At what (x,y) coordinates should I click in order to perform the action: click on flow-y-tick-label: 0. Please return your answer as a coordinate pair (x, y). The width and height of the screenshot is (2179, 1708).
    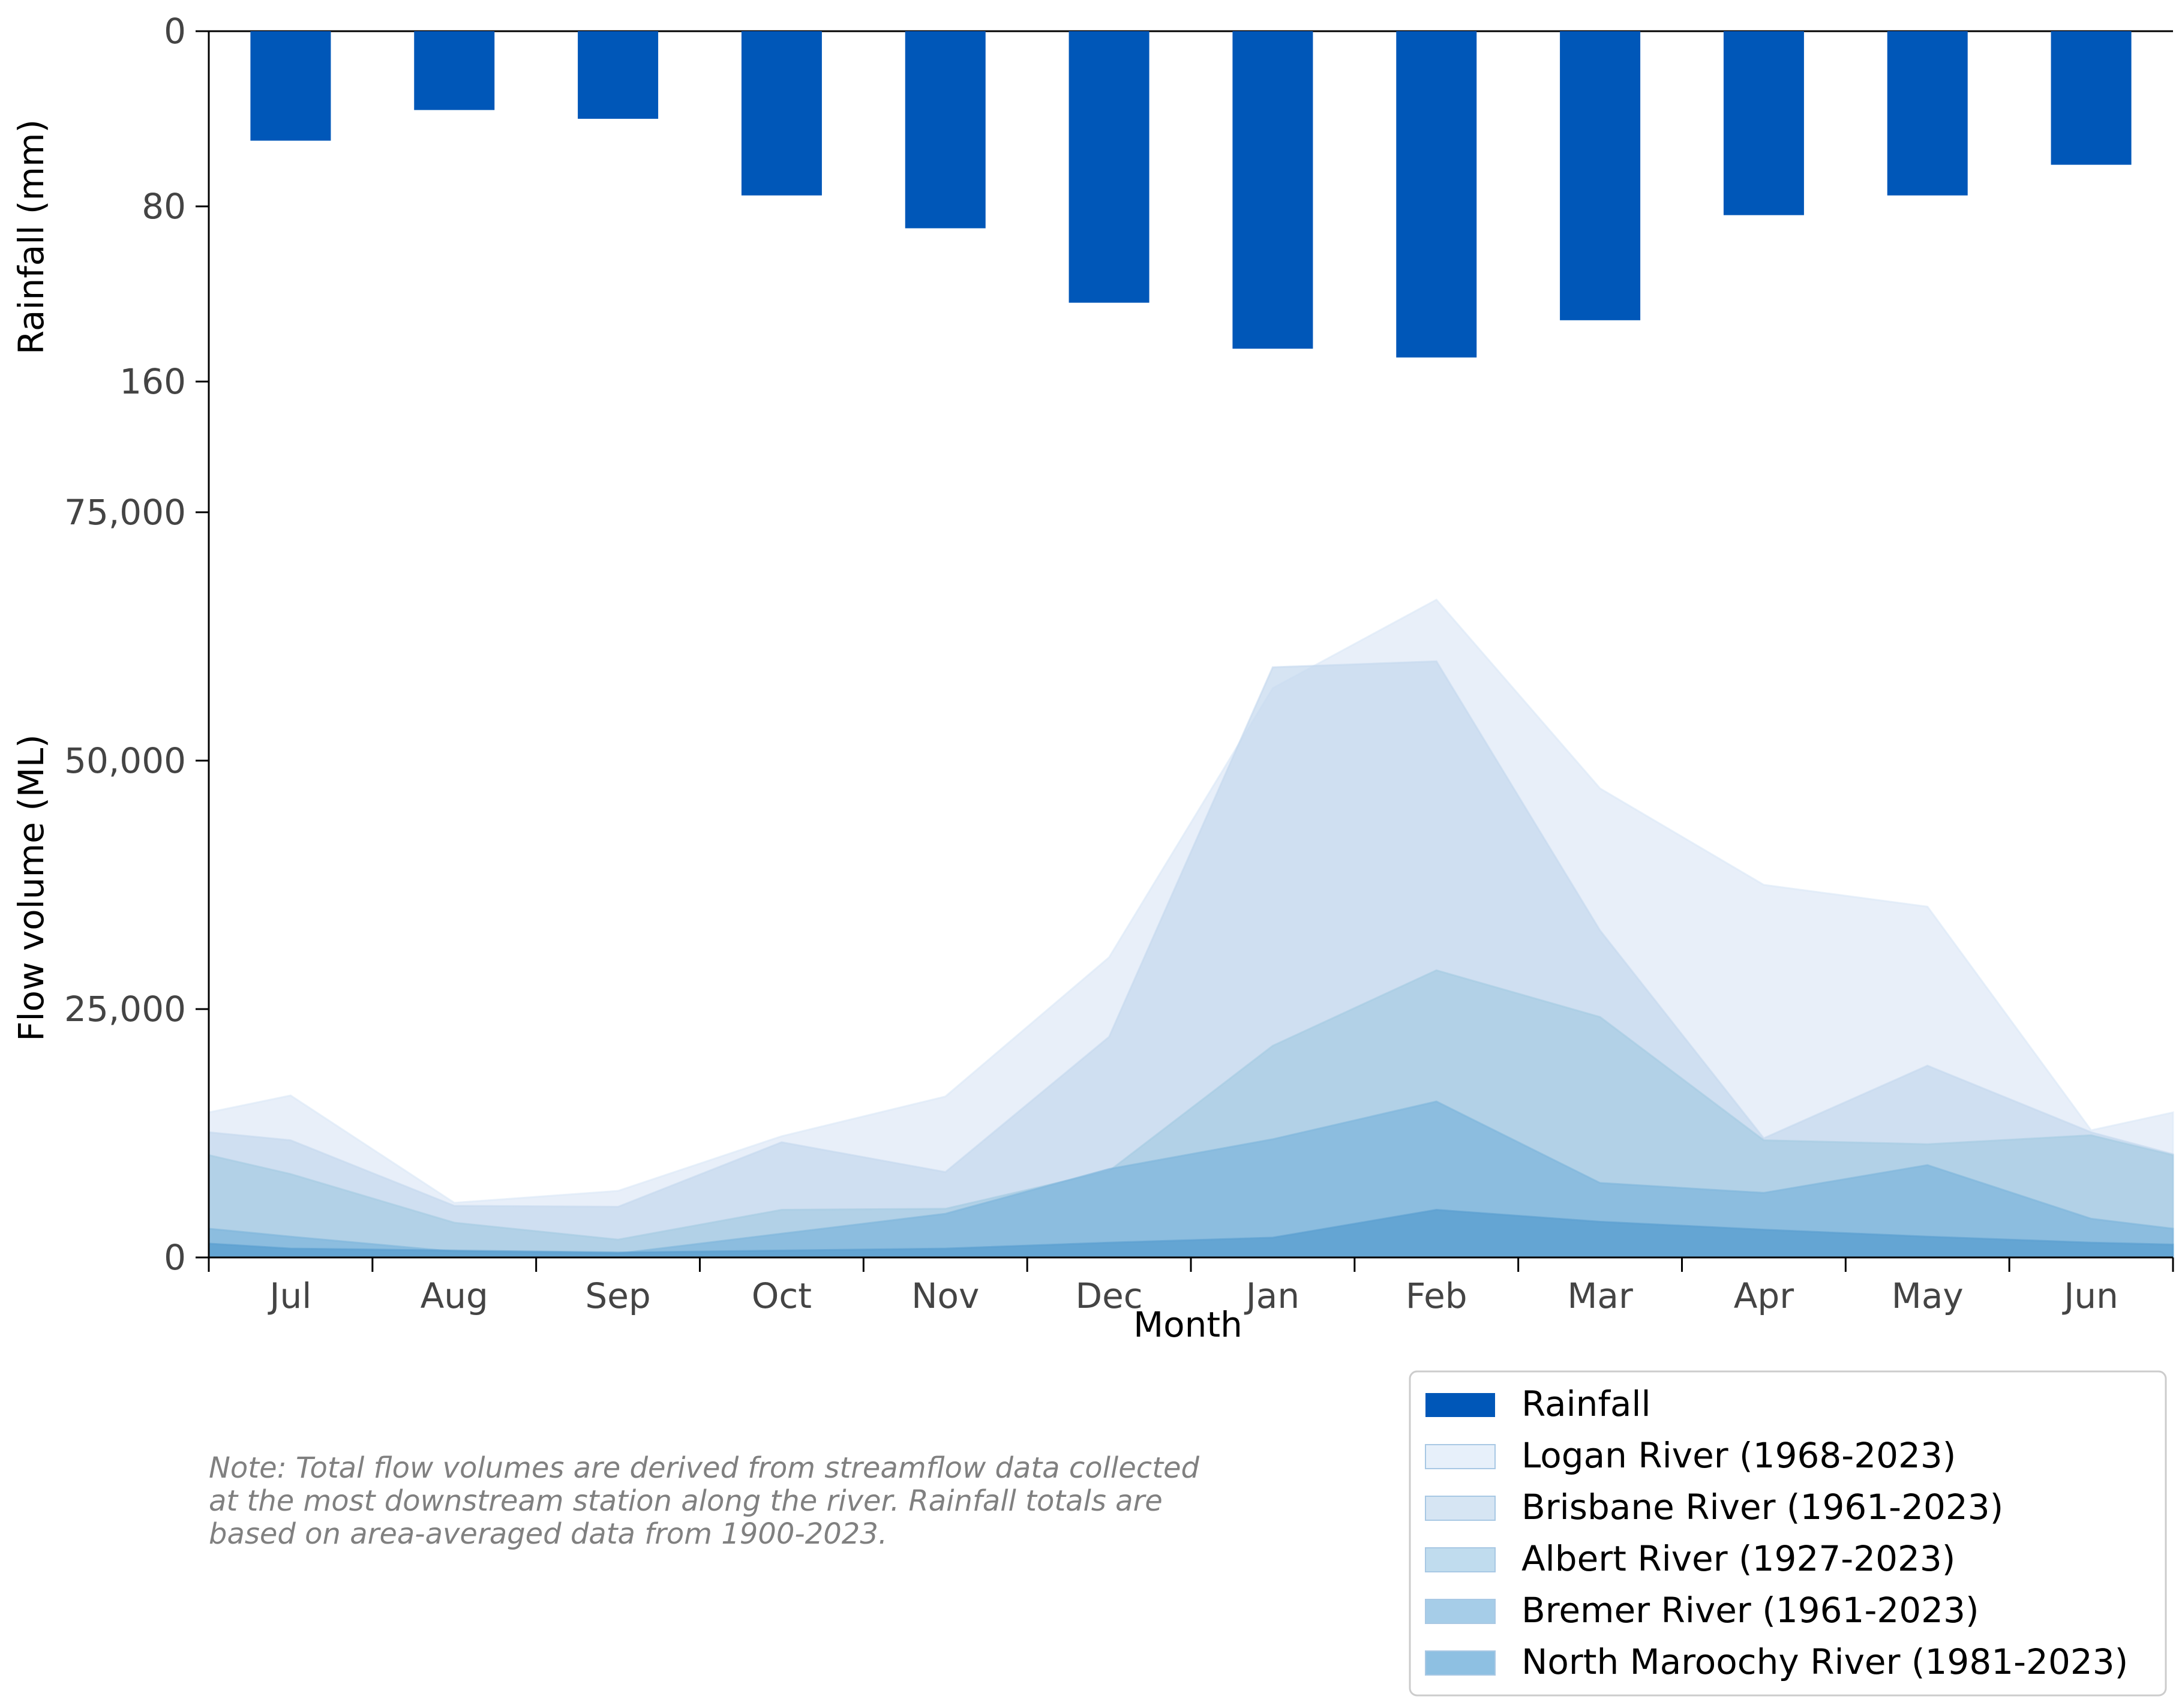
    Looking at the image, I should click on (175, 1257).